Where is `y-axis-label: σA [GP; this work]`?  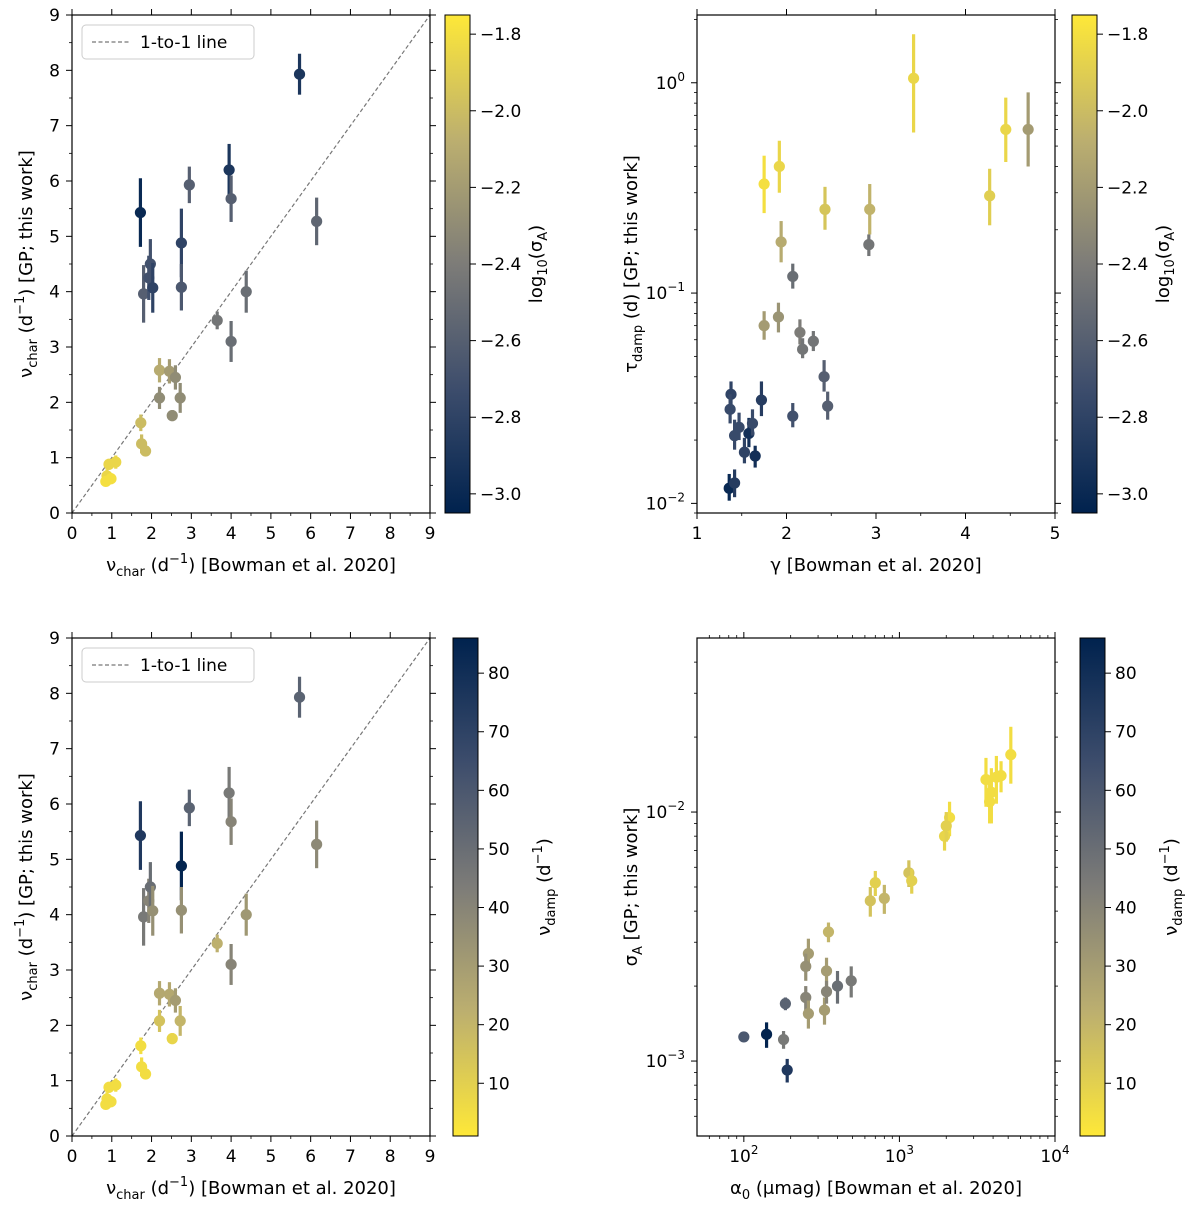 y-axis-label: σA [GP; this work] is located at coordinates (633, 887).